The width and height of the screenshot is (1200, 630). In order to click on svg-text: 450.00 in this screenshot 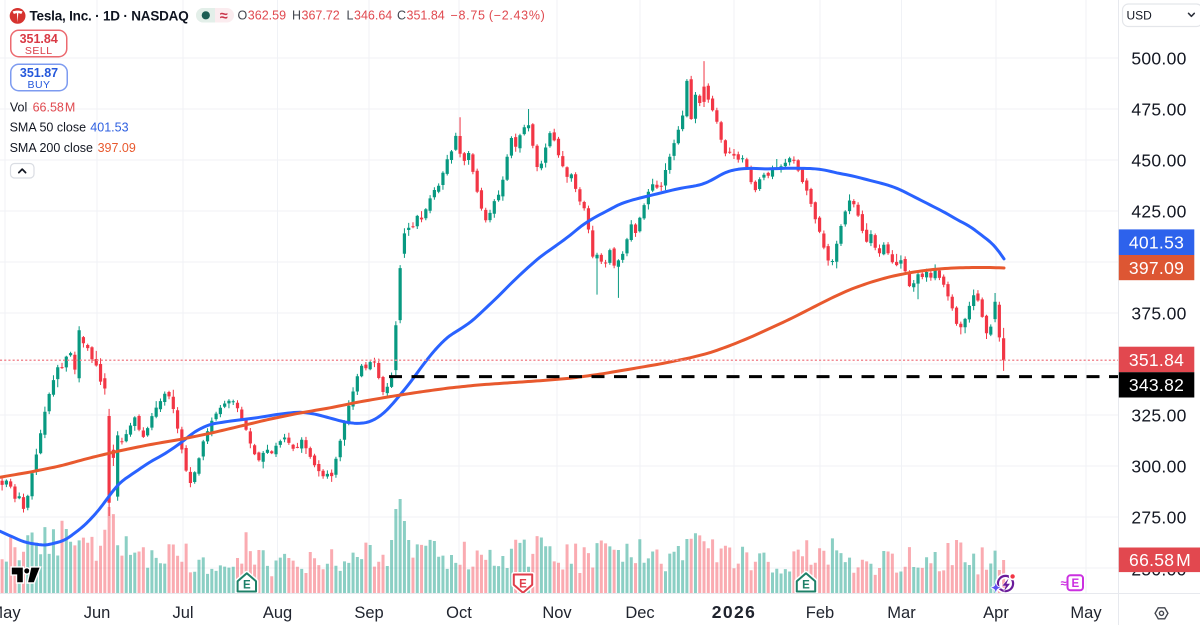, I will do `click(1158, 160)`.